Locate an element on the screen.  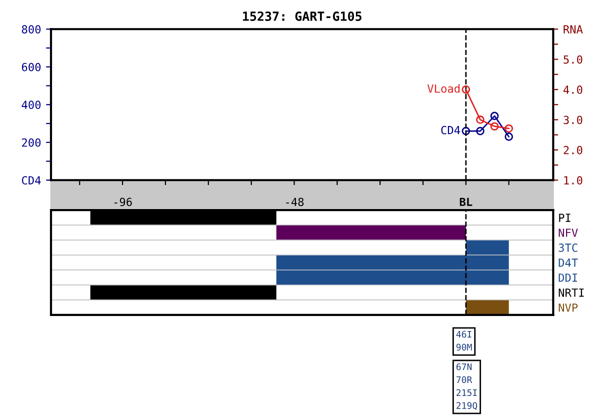
y2-tick-label: 5.0 is located at coordinates (573, 59).